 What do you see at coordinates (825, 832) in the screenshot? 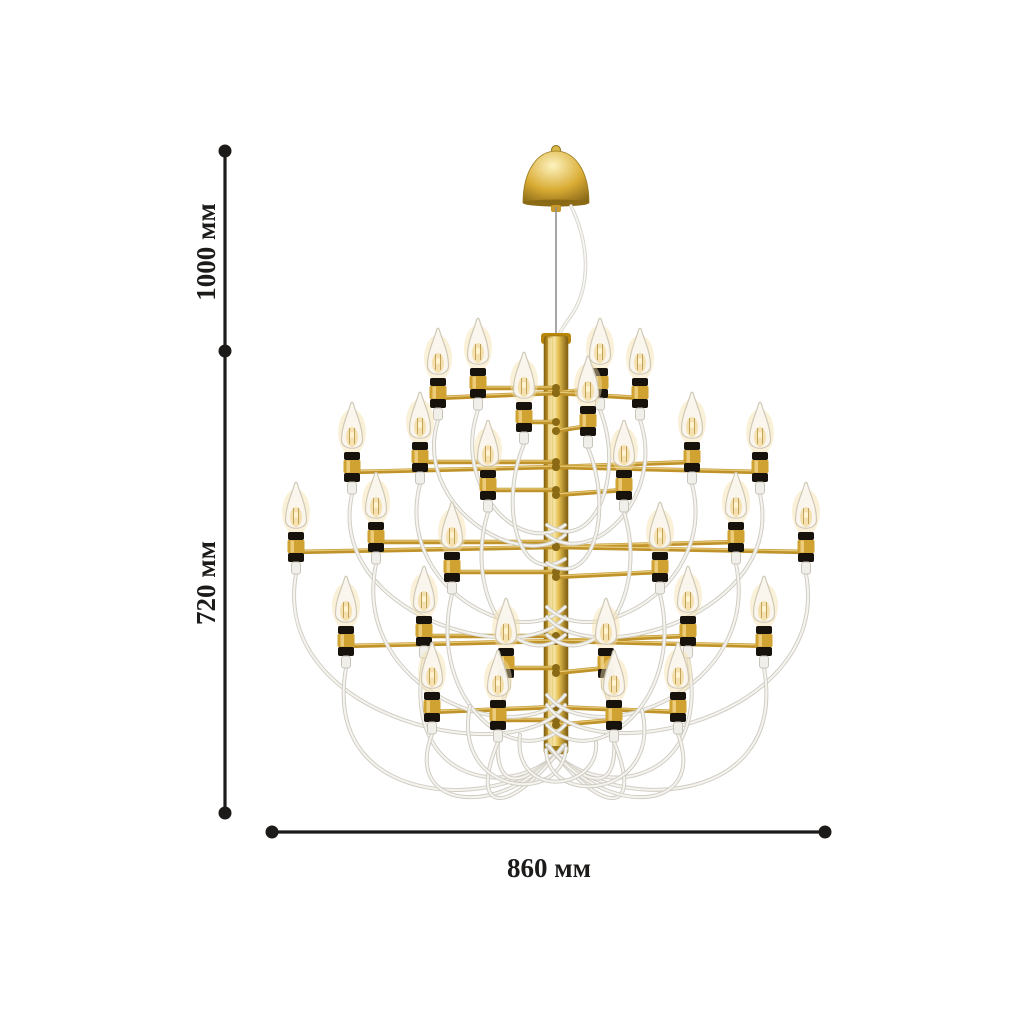
I see `dimension-dot-right` at bounding box center [825, 832].